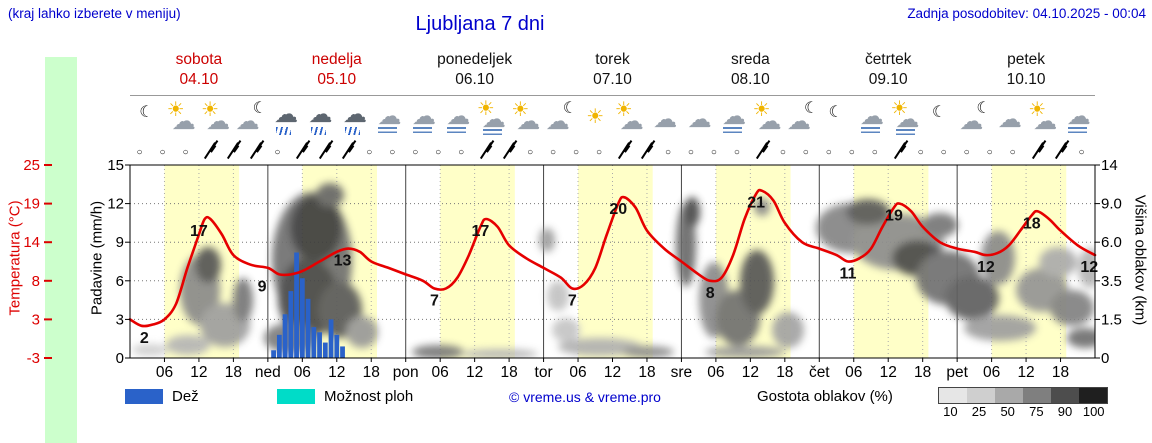 This screenshot has height=443, width=1152. I want to click on cloud-density-scale, so click(1023, 395).